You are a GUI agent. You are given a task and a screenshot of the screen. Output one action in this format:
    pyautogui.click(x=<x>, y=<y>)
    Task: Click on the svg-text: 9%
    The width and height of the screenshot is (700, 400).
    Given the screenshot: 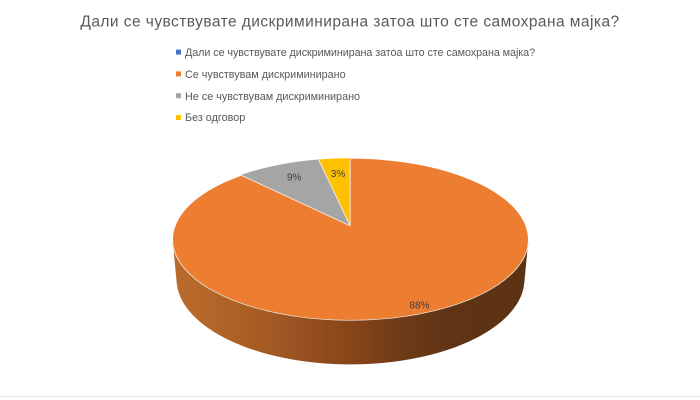 What is the action you would take?
    pyautogui.click(x=294, y=177)
    